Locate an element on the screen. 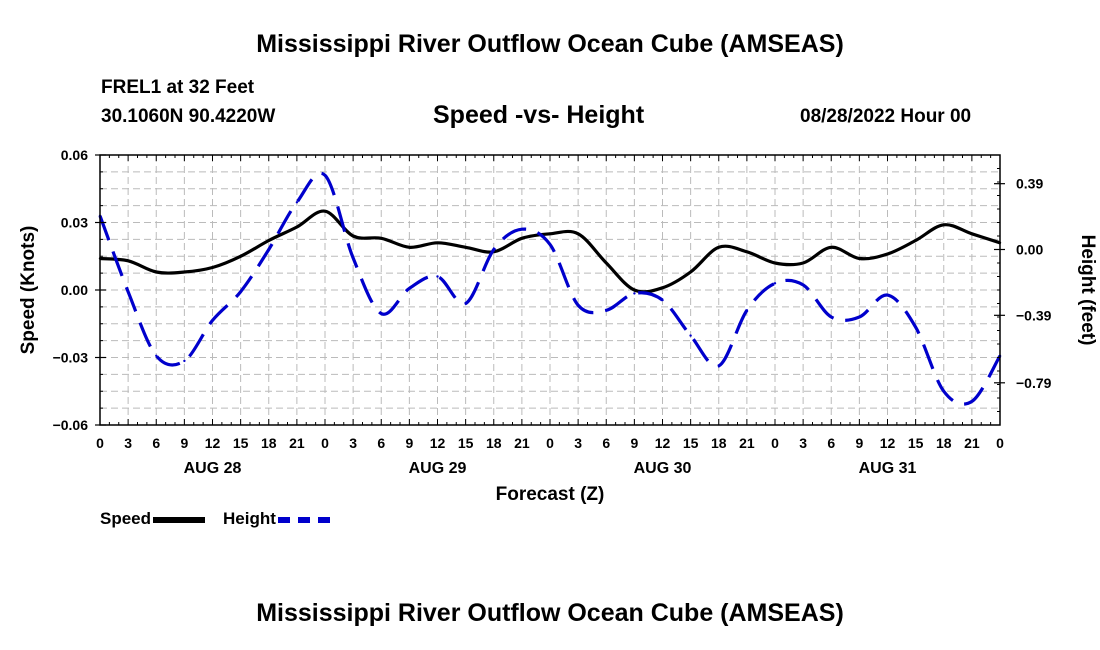 This screenshot has height=650, width=1100. y2-tick-label: −0.79 is located at coordinates (1034, 383).